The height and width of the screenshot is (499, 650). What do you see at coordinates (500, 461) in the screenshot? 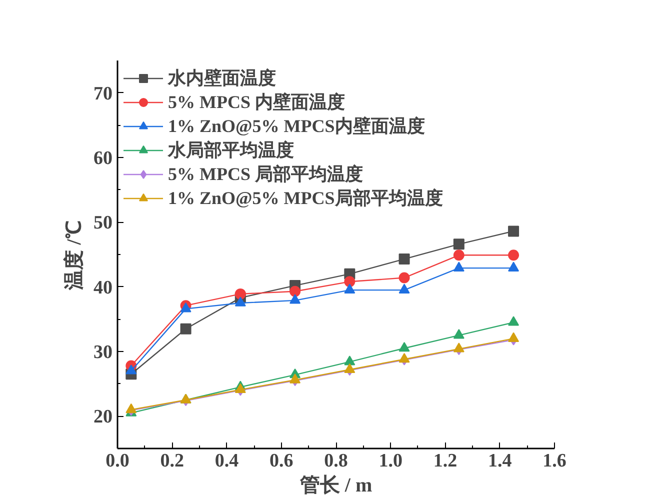
I see `x-tick-label: 1.4` at bounding box center [500, 461].